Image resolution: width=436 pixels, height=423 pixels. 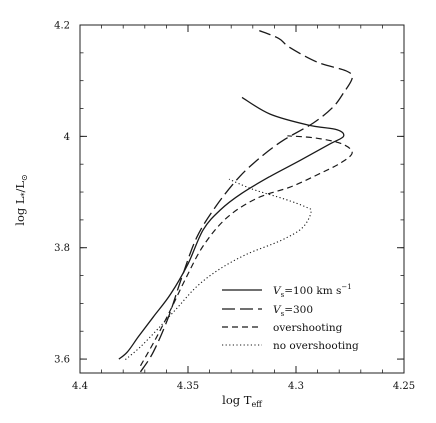 I want to click on x-axis-label-main: log T, so click(x=237, y=400).